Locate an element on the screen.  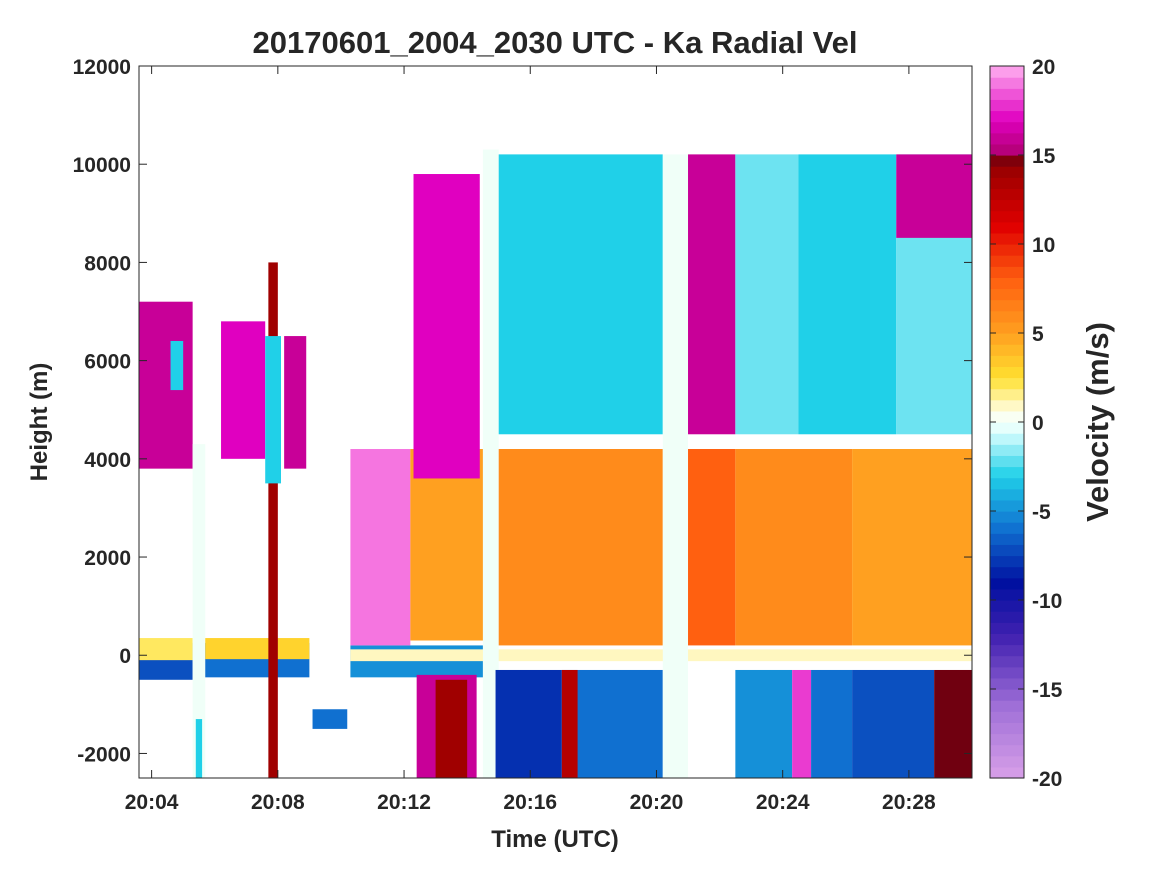
y-tick-label: 6000 is located at coordinates (107, 362).